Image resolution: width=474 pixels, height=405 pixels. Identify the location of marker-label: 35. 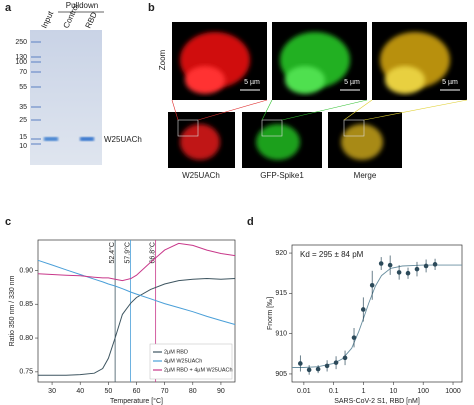
(23, 107).